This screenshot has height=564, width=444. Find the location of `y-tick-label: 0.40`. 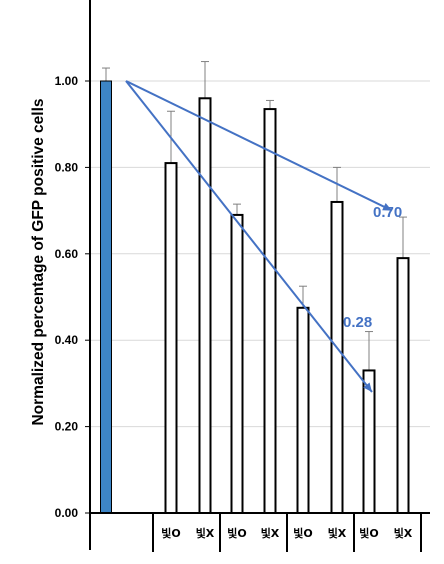

y-tick-label: 0.40 is located at coordinates (67, 340).